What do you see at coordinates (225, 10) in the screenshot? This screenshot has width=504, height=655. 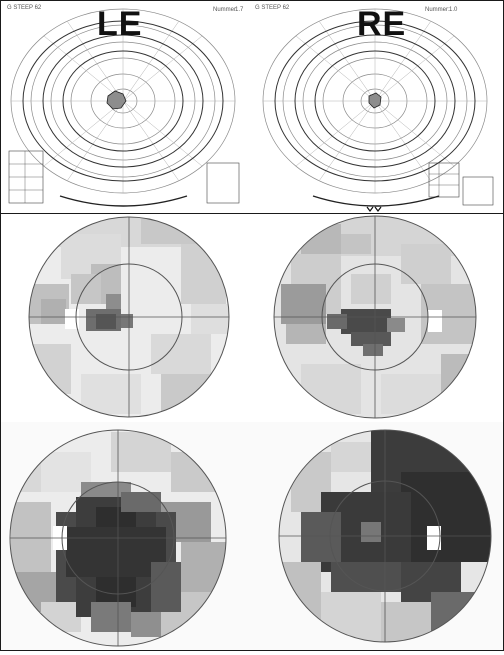 I see `field-name-left: Nummer:` at bounding box center [225, 10].